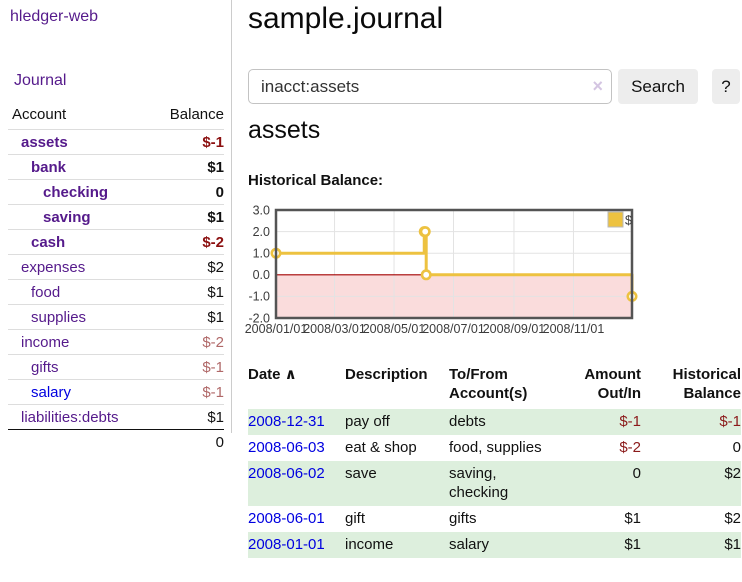 The height and width of the screenshot is (582, 742). What do you see at coordinates (259, 318) in the screenshot?
I see `y-tick-label: -2.0` at bounding box center [259, 318].